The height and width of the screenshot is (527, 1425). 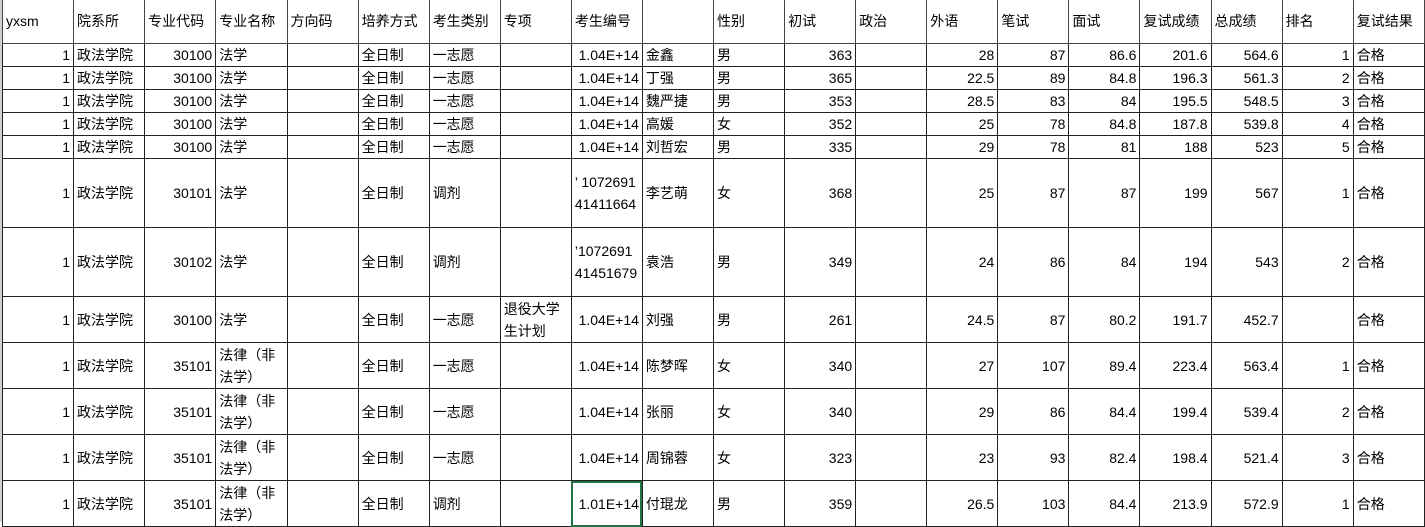 What do you see at coordinates (1246, 22) in the screenshot?
I see `column-header: 总成绩` at bounding box center [1246, 22].